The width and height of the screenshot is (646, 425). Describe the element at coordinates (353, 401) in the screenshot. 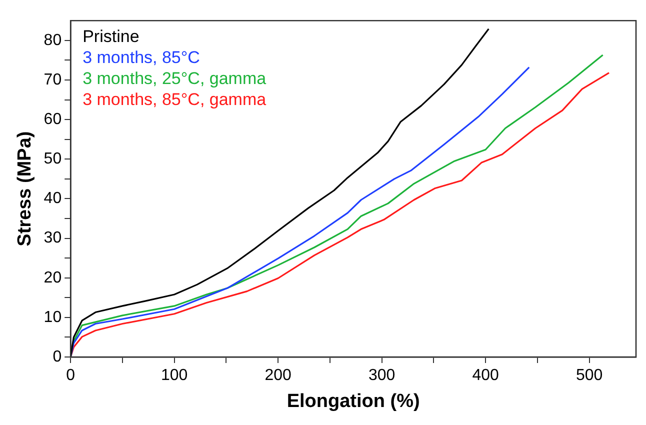

I see `x-axis-title: Elongation (%)` at that location.